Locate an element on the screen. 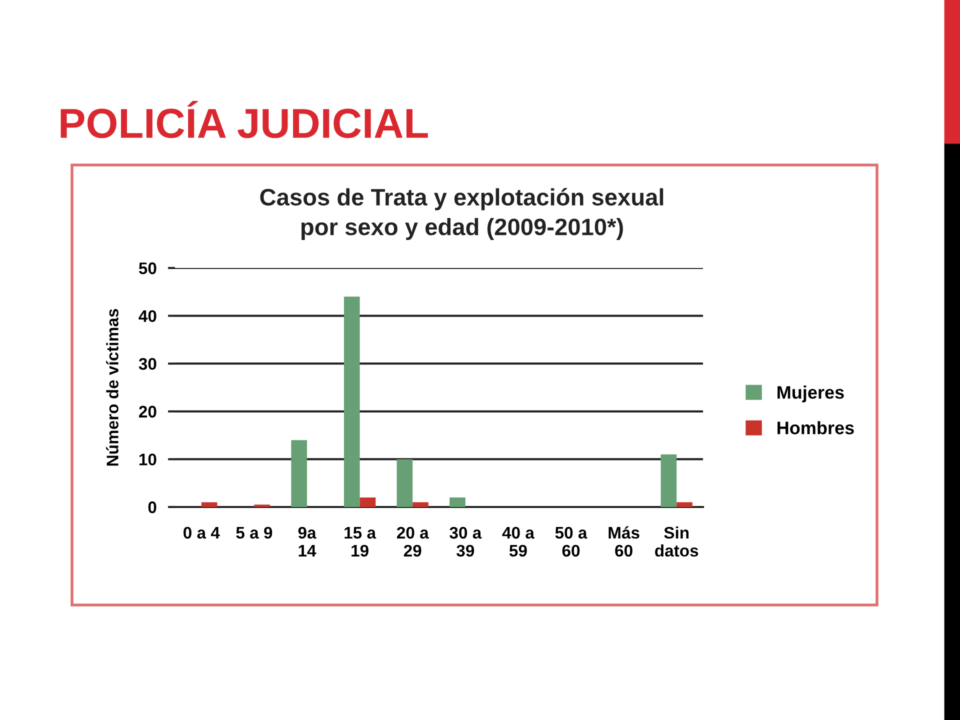 This screenshot has width=960, height=720. y-tick-label: 20 is located at coordinates (147, 412).